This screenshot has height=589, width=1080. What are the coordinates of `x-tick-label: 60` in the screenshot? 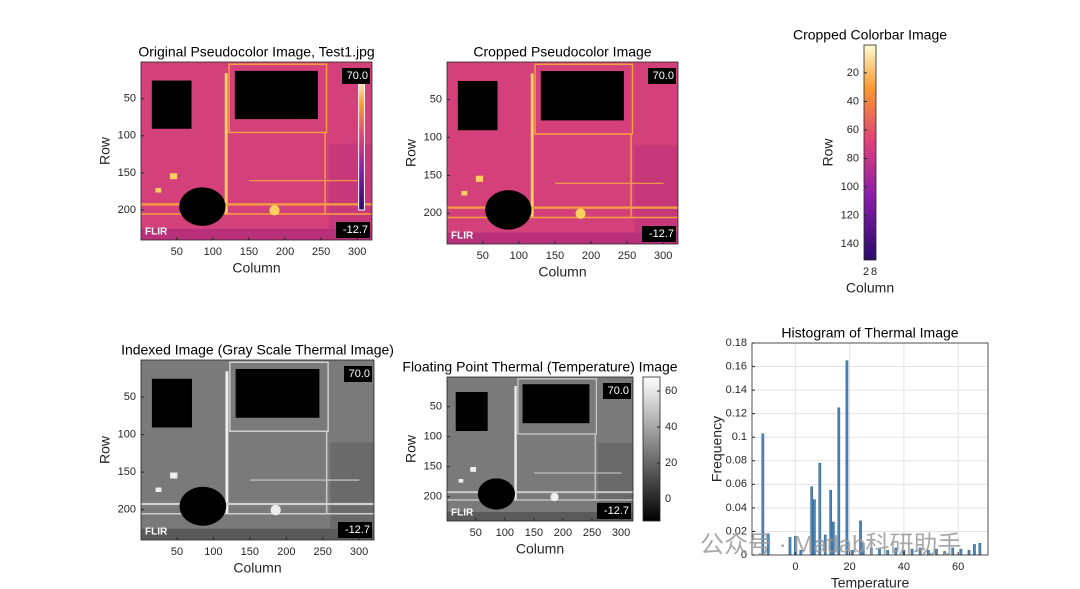 It's located at (958, 567).